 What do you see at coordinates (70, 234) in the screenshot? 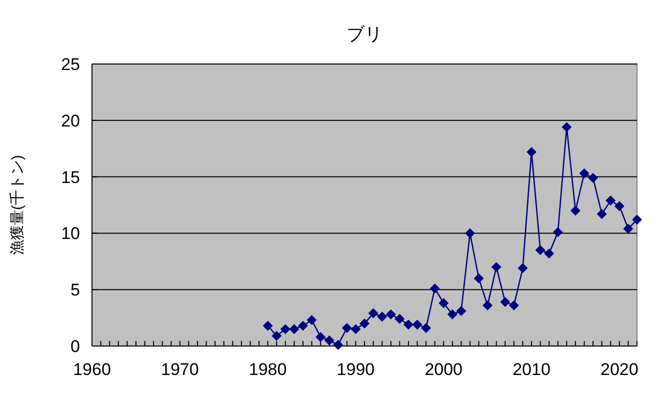
I see `y-tick-label: 10` at bounding box center [70, 234].